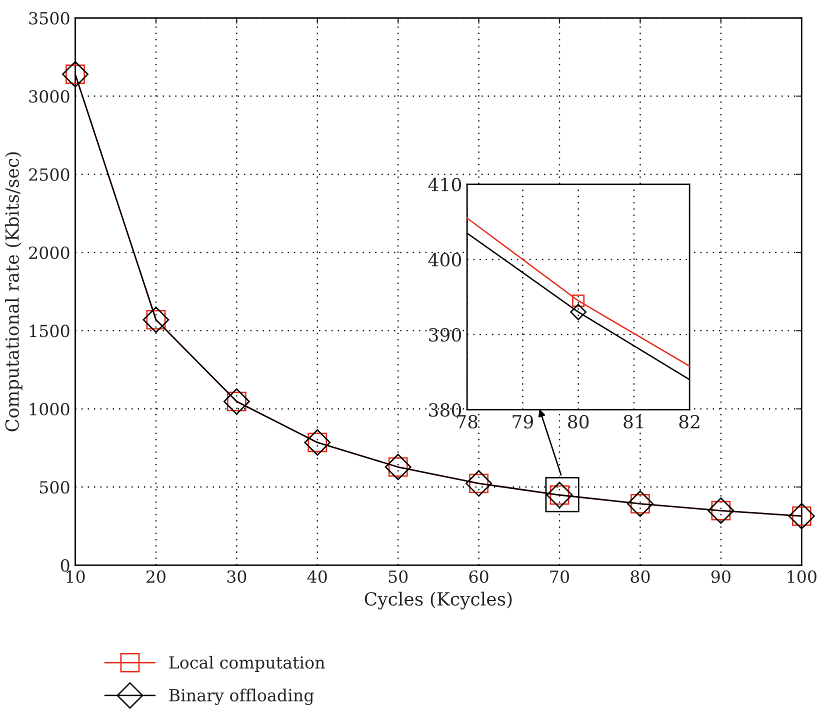 The image size is (818, 720). I want to click on x-tick-label: 100, so click(802, 576).